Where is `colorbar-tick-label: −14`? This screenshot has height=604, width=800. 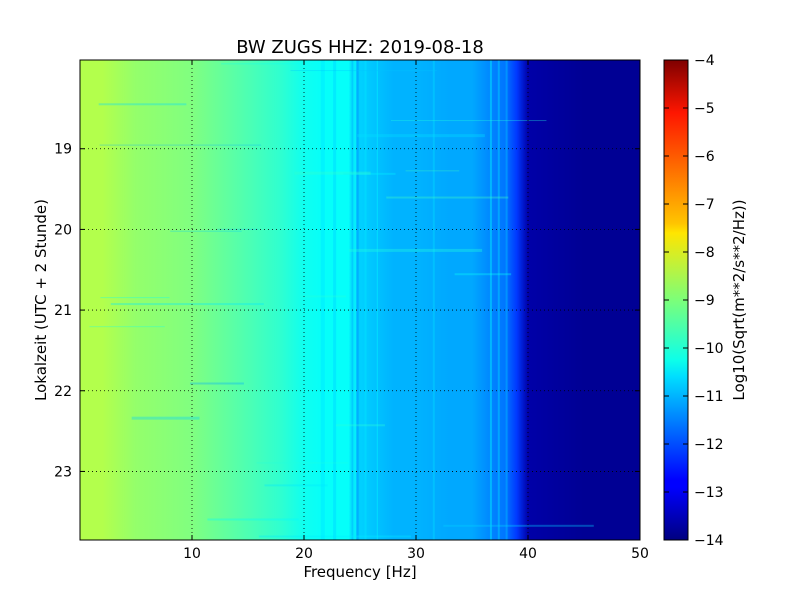
colorbar-tick-label: −14 is located at coordinates (709, 541).